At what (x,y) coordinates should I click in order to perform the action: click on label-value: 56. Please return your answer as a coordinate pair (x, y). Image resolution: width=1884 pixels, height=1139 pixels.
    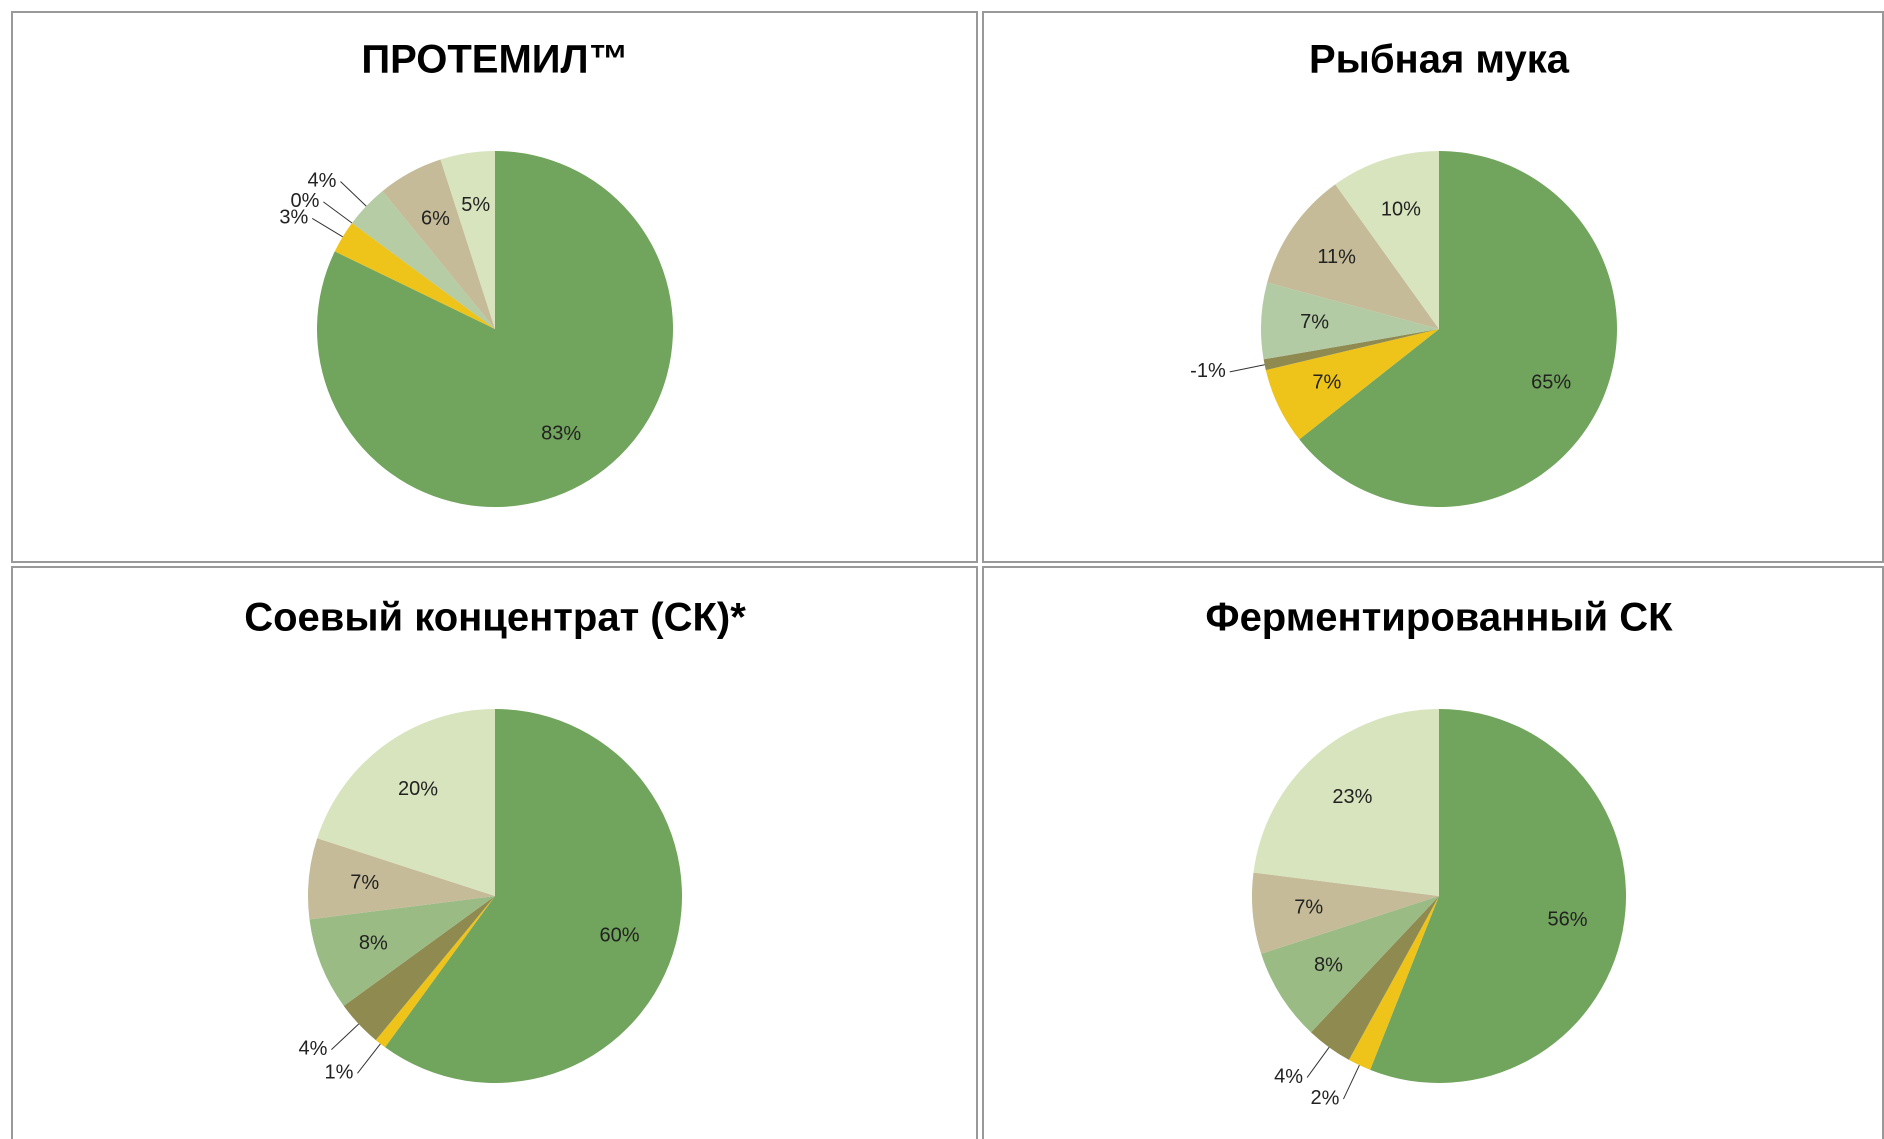
    Looking at the image, I should click on (1559, 920).